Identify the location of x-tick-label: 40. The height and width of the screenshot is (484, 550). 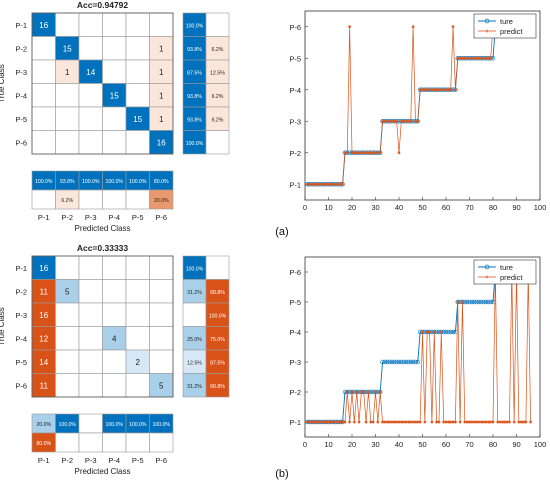
(399, 207).